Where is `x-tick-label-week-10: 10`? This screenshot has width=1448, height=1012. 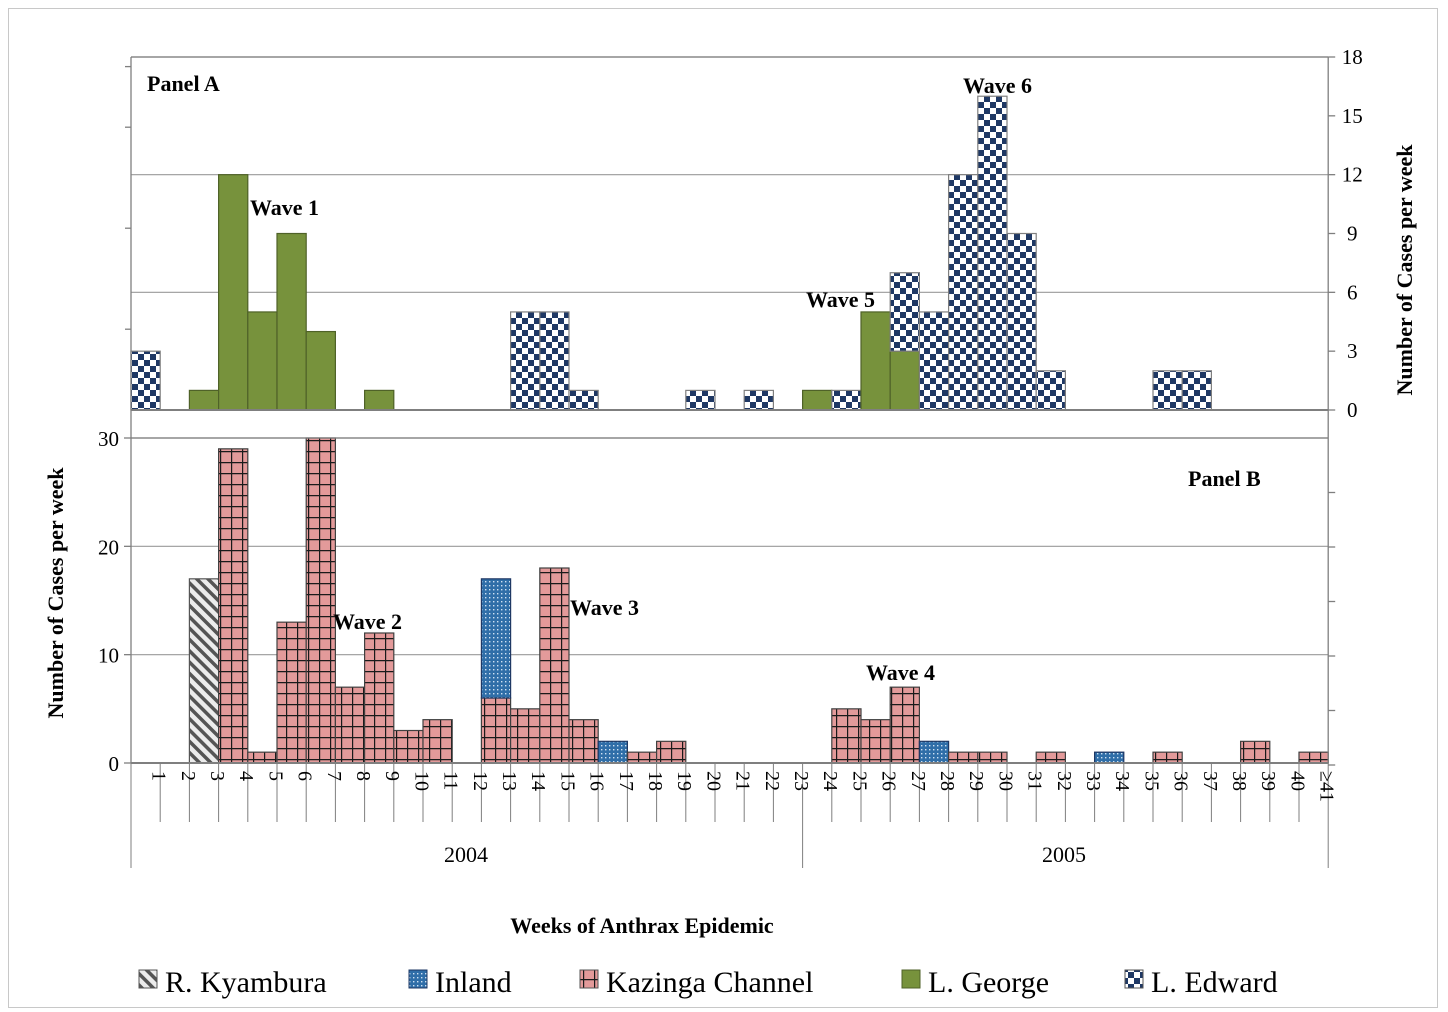
x-tick-label-week-10: 10 is located at coordinates (421, 781).